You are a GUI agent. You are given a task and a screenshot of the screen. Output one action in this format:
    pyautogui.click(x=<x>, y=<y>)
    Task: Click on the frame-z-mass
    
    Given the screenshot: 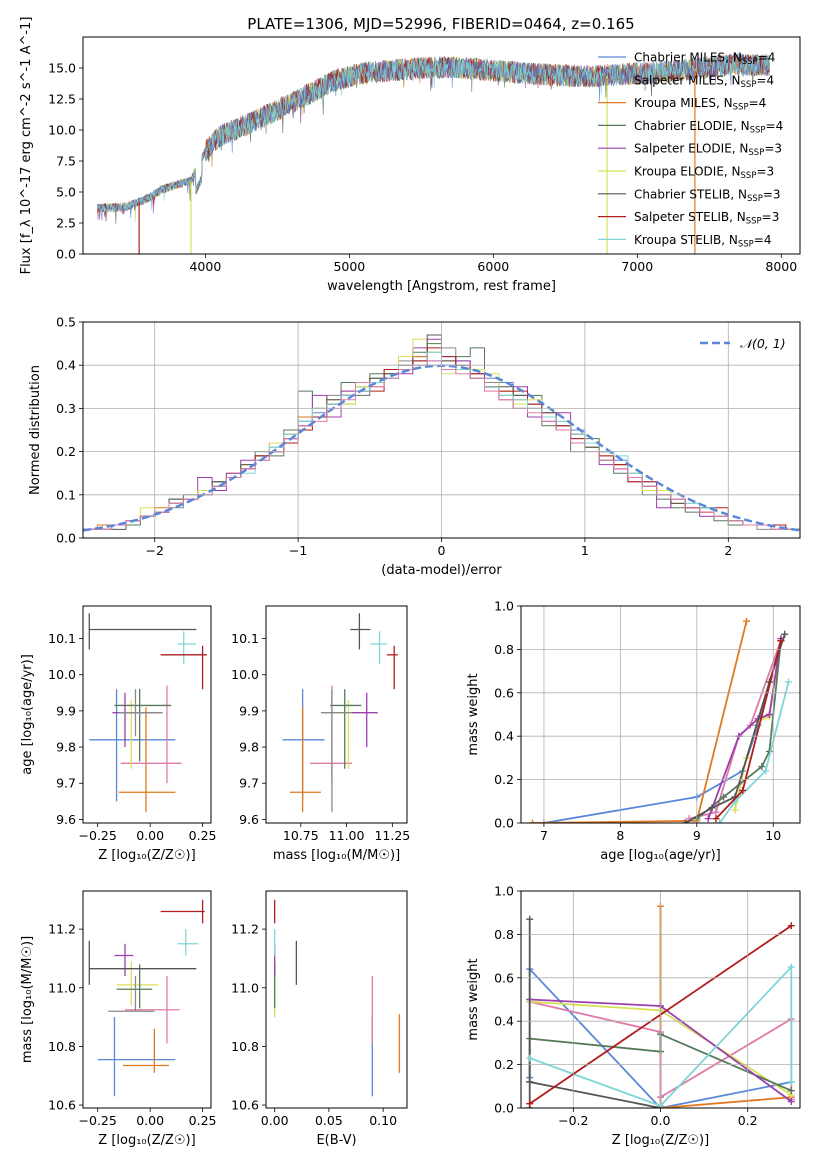 What is the action you would take?
    pyautogui.click(x=147, y=999)
    